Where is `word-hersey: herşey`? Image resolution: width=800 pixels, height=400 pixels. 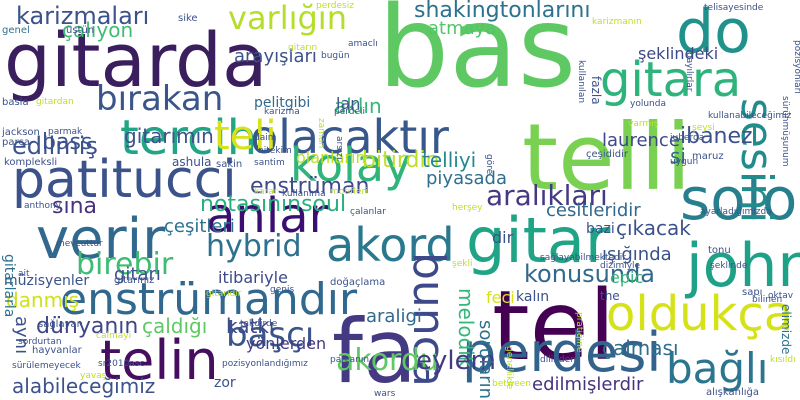 word-hersey: herşey is located at coordinates (467, 208).